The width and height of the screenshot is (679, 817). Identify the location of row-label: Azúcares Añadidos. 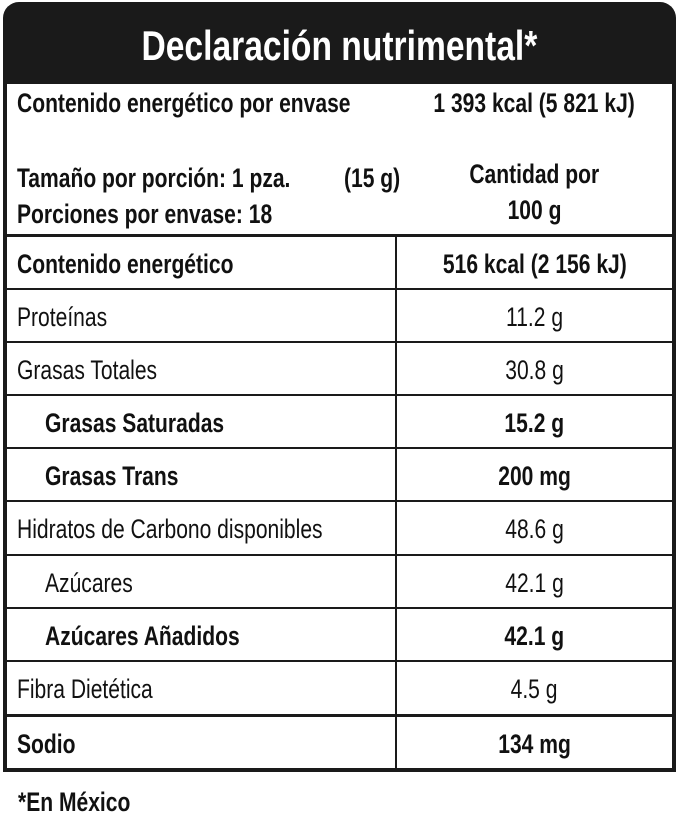
(142, 636).